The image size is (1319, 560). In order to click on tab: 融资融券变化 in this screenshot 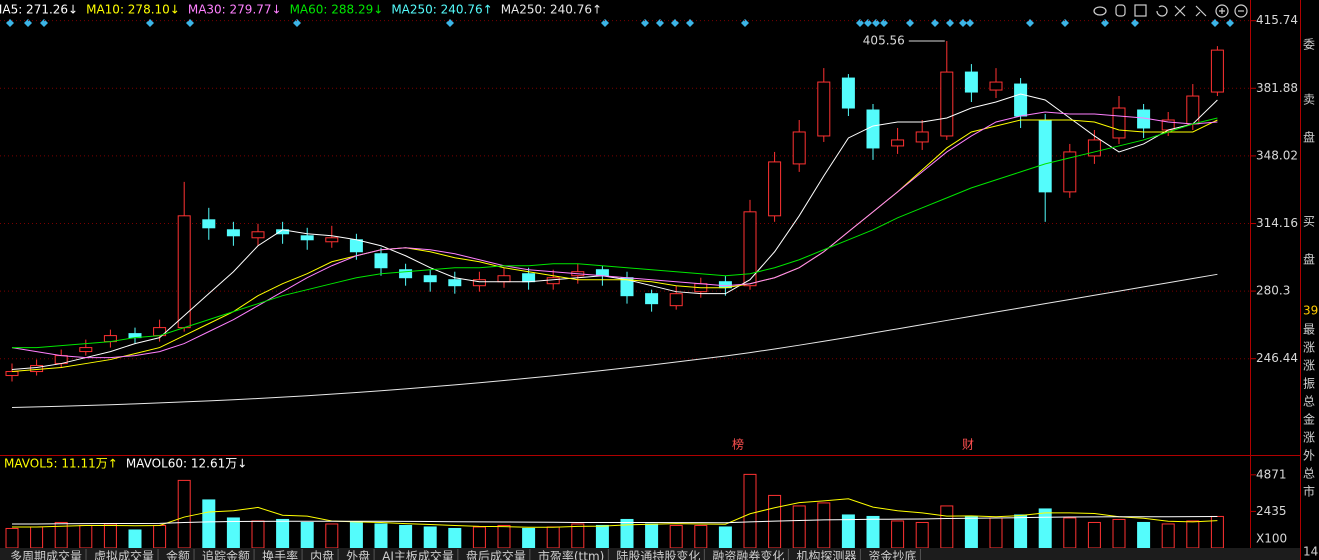, I will do `click(748, 554)`.